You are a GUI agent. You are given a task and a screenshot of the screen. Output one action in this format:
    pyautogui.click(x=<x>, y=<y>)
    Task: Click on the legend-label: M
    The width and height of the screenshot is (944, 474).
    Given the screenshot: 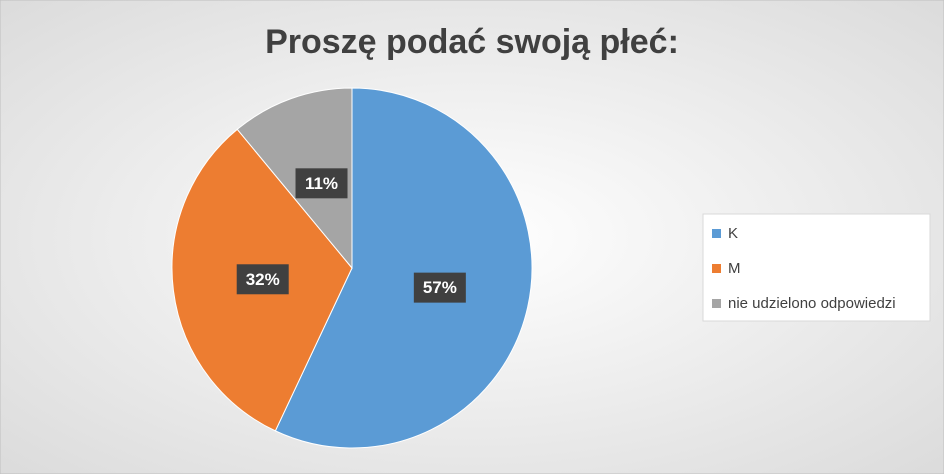 What is the action you would take?
    pyautogui.click(x=734, y=268)
    